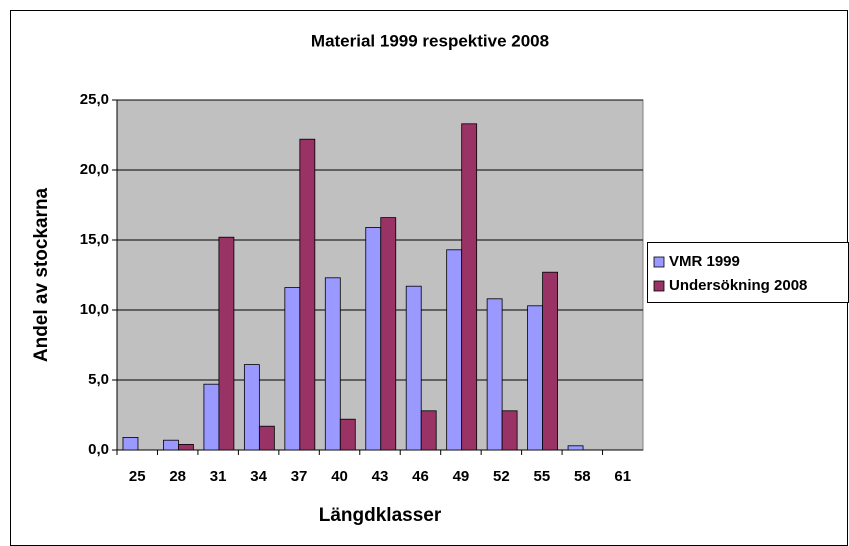  Describe the element at coordinates (339, 476) in the screenshot. I see `x-tick-label: 40` at that location.